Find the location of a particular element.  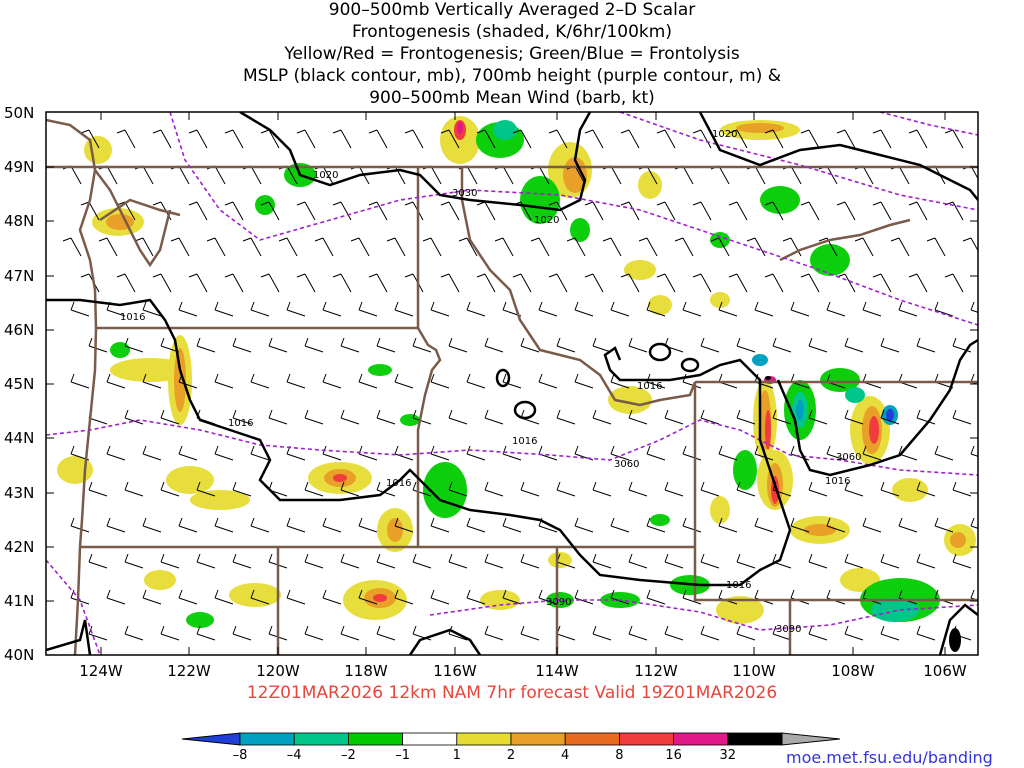

title-line-1: 900–500mb Vertically Averaged 2–D Scalar is located at coordinates (512, 10).